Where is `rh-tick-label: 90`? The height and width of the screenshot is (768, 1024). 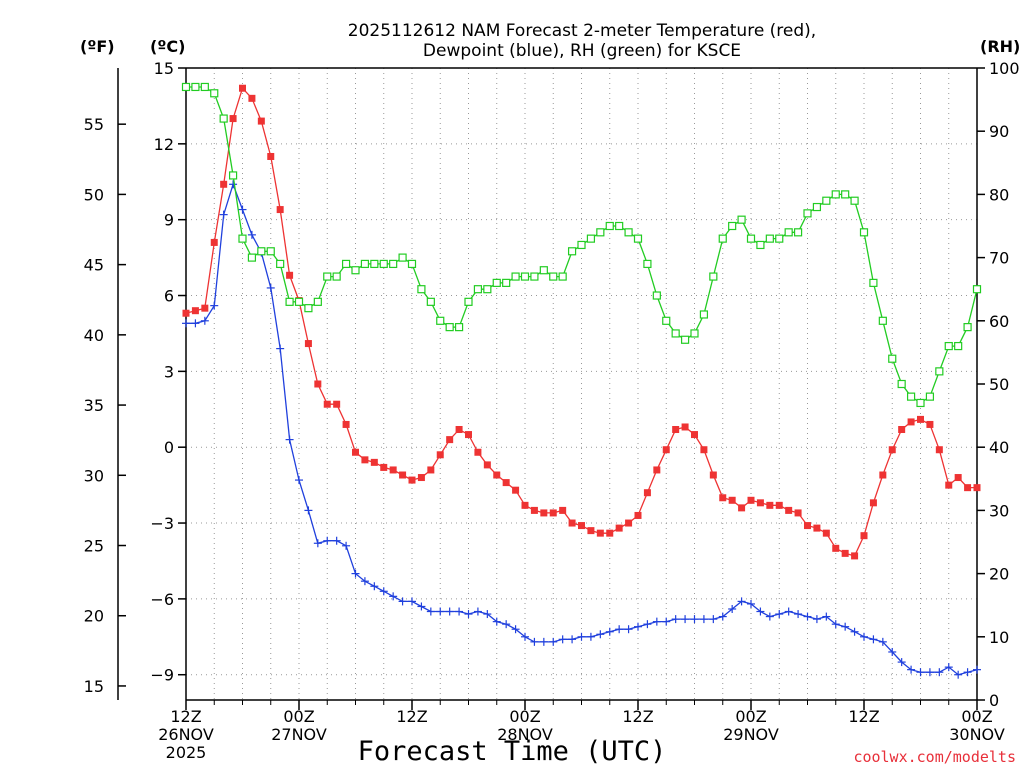 rh-tick-label: 90 is located at coordinates (999, 131).